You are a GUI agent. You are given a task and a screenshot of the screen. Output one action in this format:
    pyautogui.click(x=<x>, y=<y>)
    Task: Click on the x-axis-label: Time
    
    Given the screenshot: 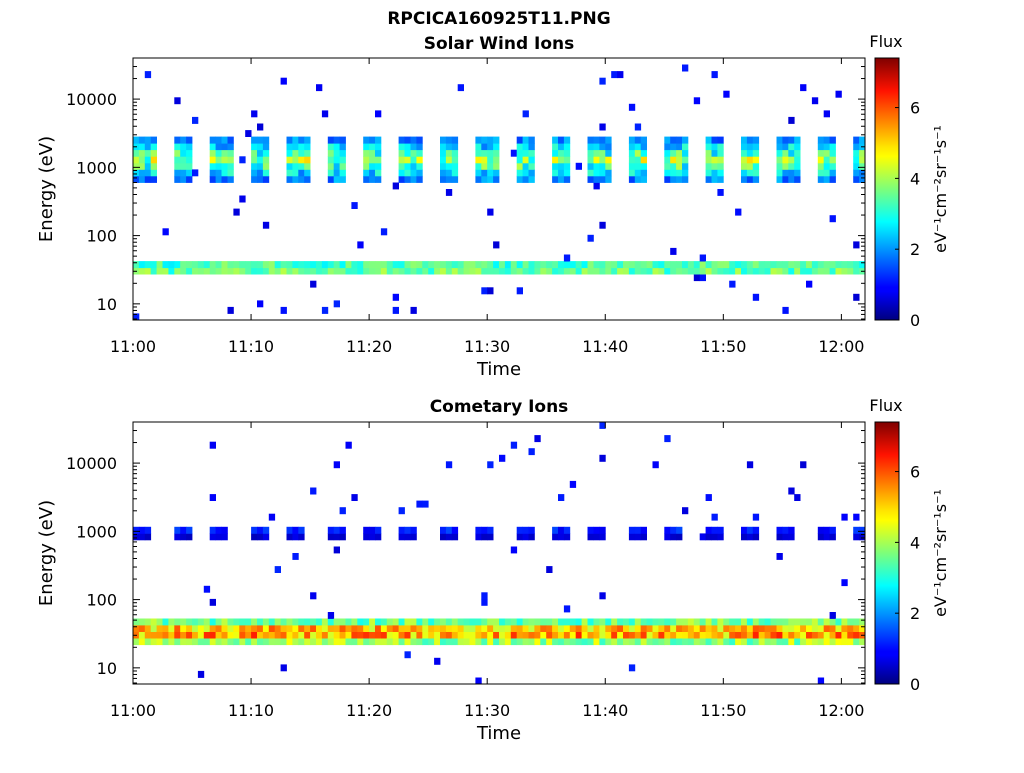 What is the action you would take?
    pyautogui.click(x=498, y=369)
    